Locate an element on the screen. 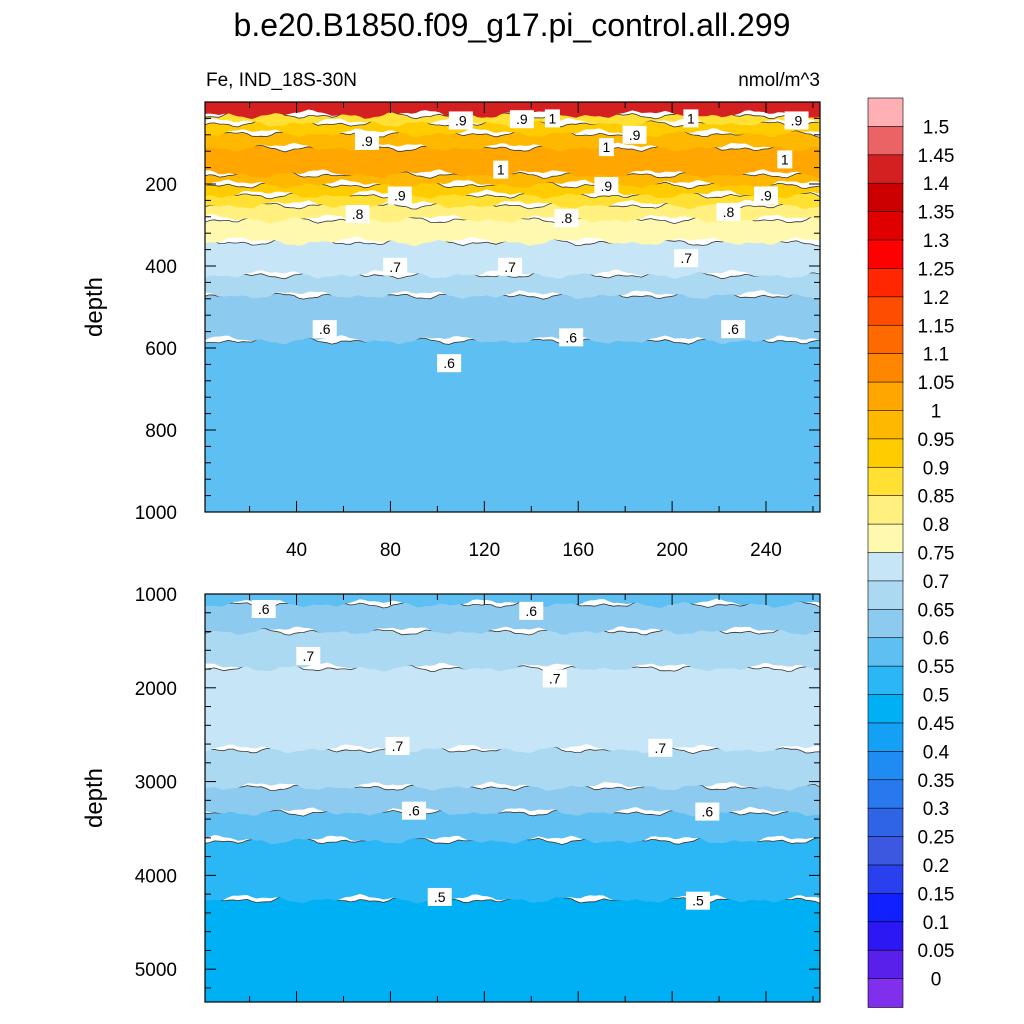 This screenshot has width=1024, height=1024. colorbar-label: 0.1 is located at coordinates (936, 923).